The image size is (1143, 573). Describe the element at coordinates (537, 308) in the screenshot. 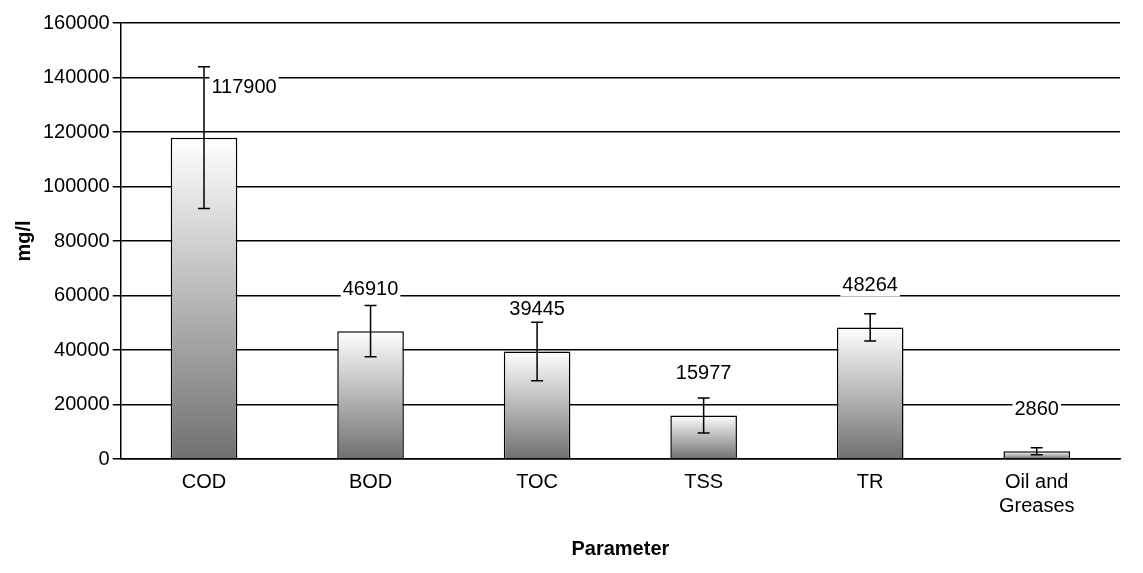

I see `data-label: 39445` at that location.